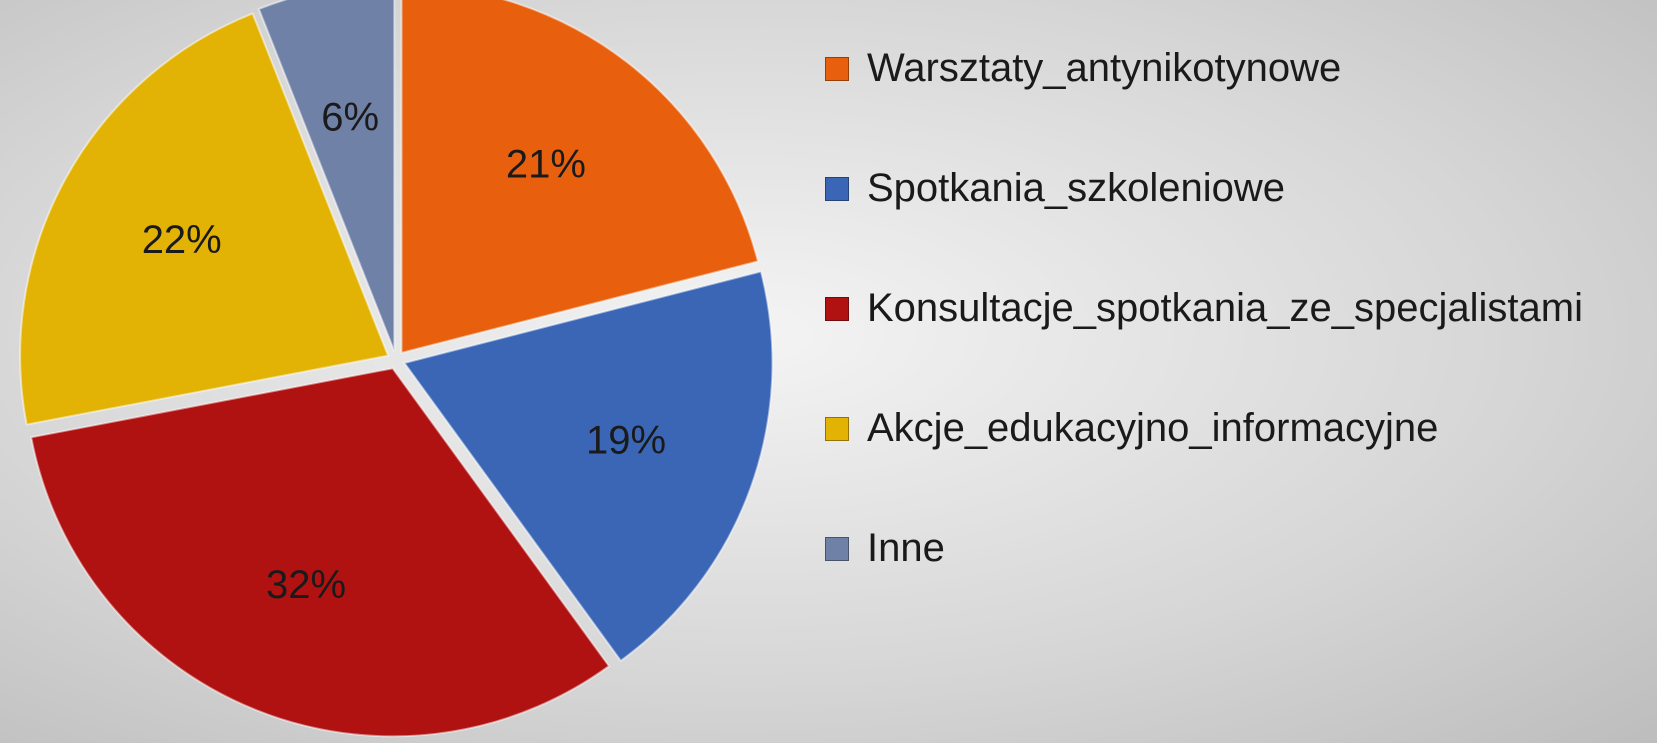 This screenshot has width=1657, height=743. Describe the element at coordinates (546, 164) in the screenshot. I see `data-label: 21%` at that location.